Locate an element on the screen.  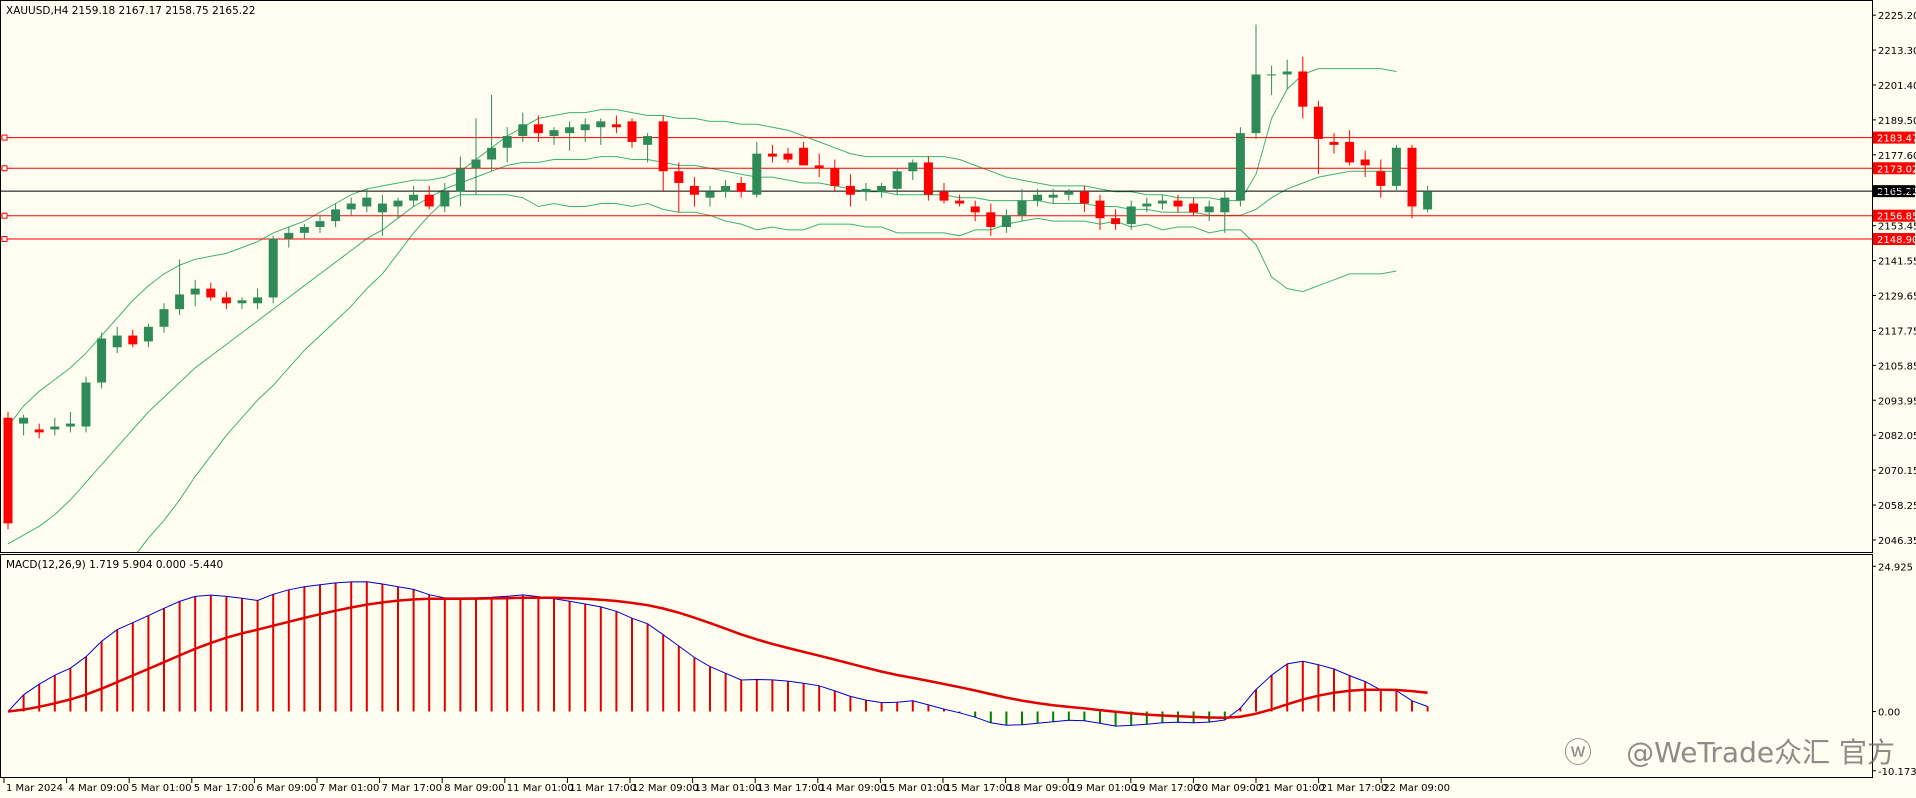
macd-tick-label: -10.173 is located at coordinates (1897, 772).